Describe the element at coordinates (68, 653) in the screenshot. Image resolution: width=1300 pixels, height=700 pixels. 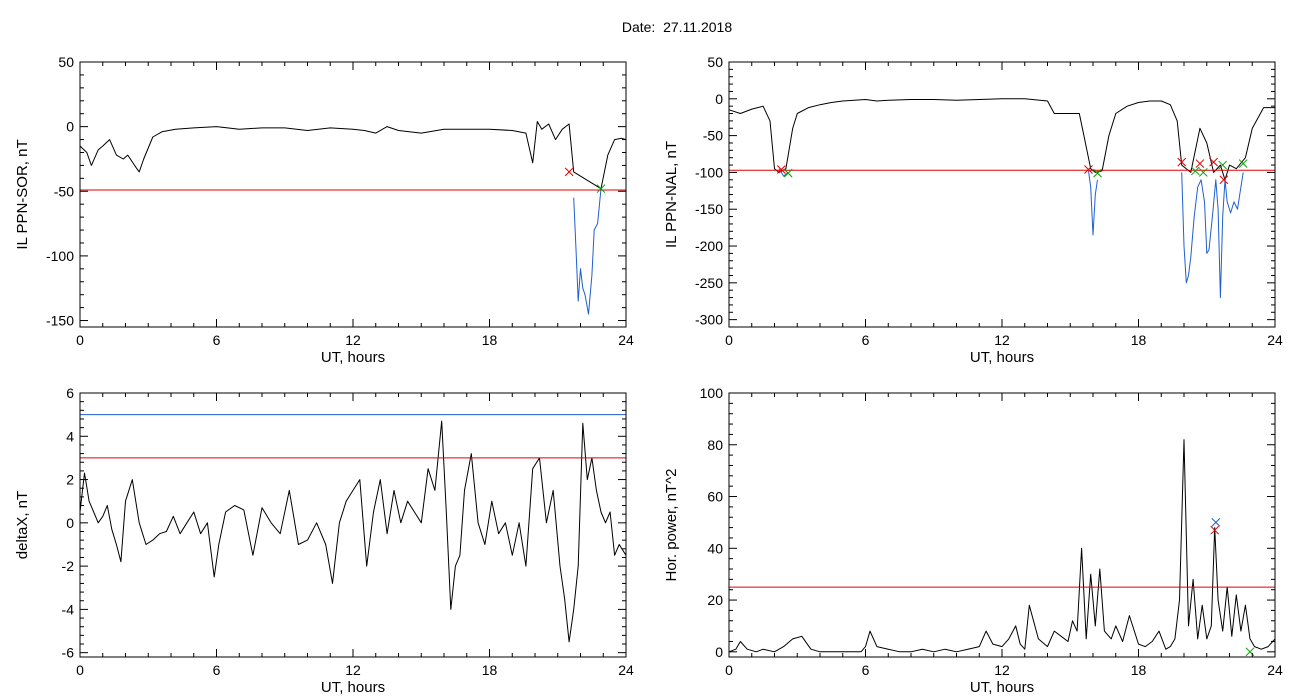
I see `y-tick-label: -6` at that location.